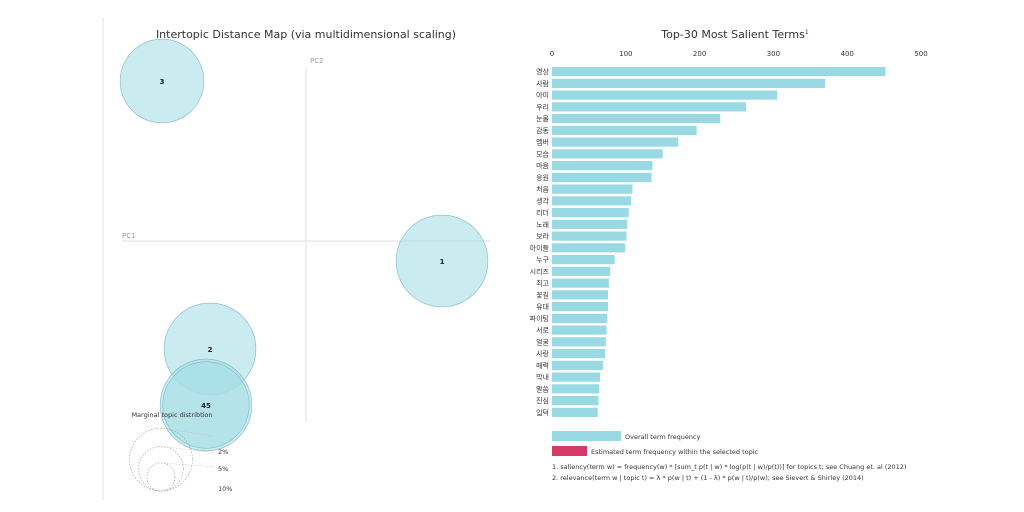 The height and width of the screenshot is (512, 1024). I want to click on x-tick-label-100: 100, so click(625, 54).